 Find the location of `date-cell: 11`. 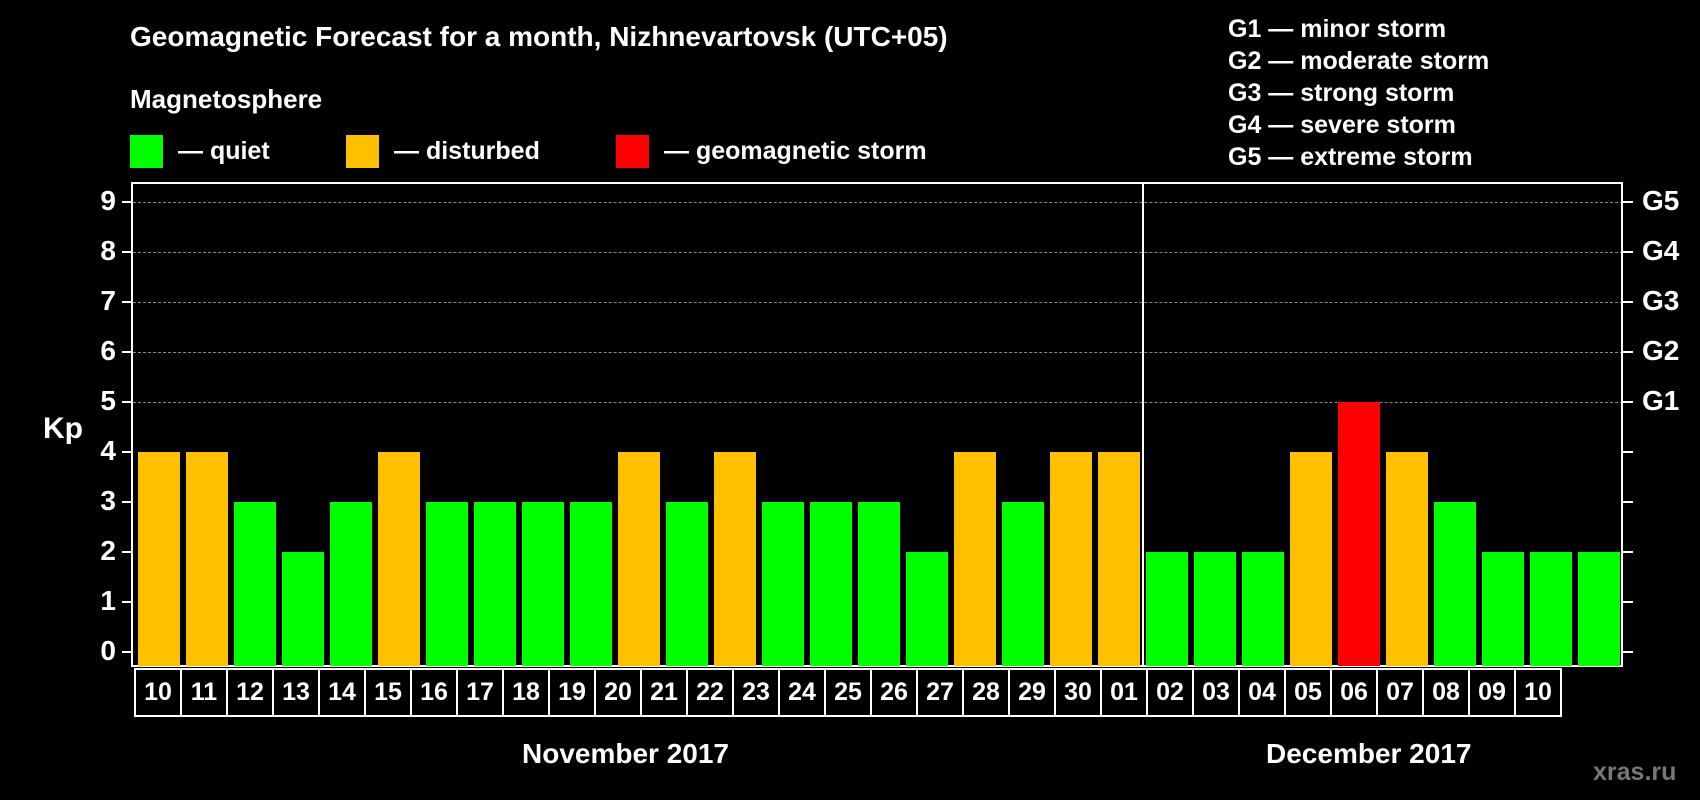

date-cell: 11 is located at coordinates (204, 692).